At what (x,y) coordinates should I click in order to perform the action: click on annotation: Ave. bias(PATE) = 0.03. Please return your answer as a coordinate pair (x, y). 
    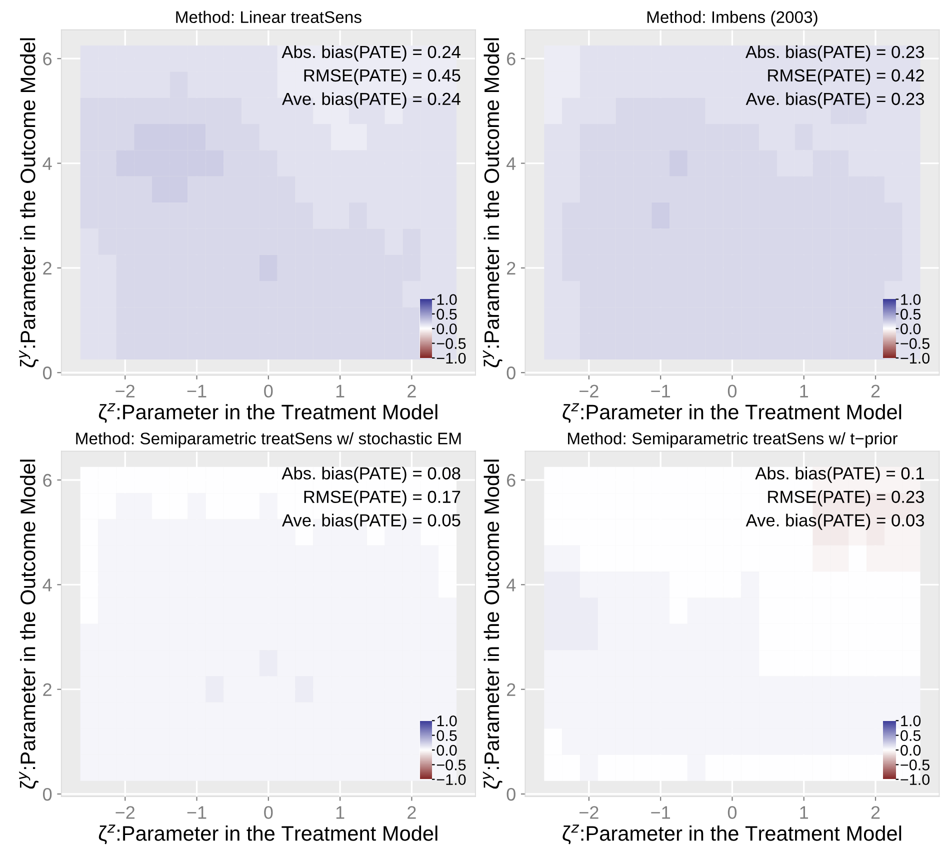
    Looking at the image, I should click on (835, 522).